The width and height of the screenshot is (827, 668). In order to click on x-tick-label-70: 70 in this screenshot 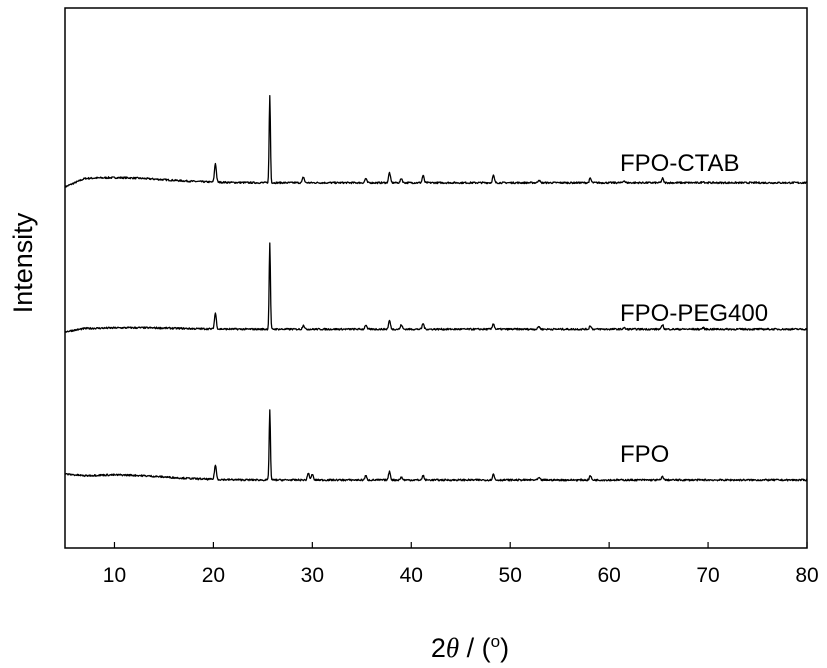, I will do `click(707, 575)`.